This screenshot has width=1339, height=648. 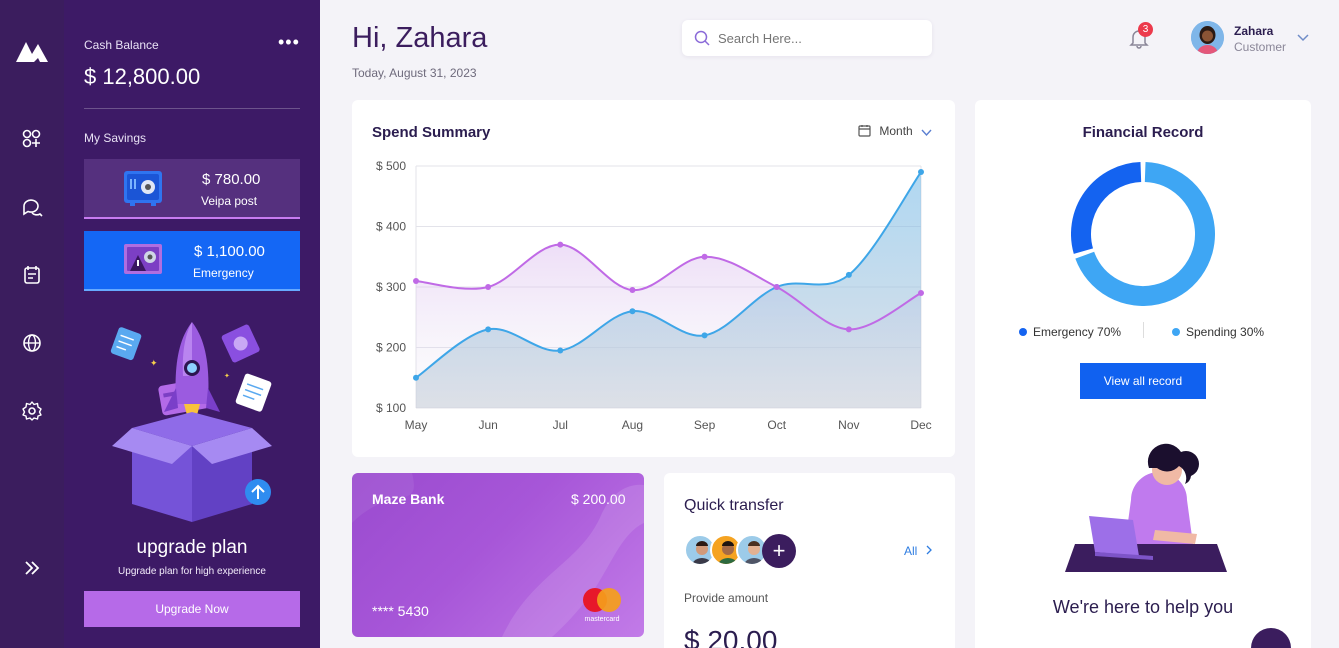 What do you see at coordinates (818, 38) in the screenshot?
I see `search-input` at bounding box center [818, 38].